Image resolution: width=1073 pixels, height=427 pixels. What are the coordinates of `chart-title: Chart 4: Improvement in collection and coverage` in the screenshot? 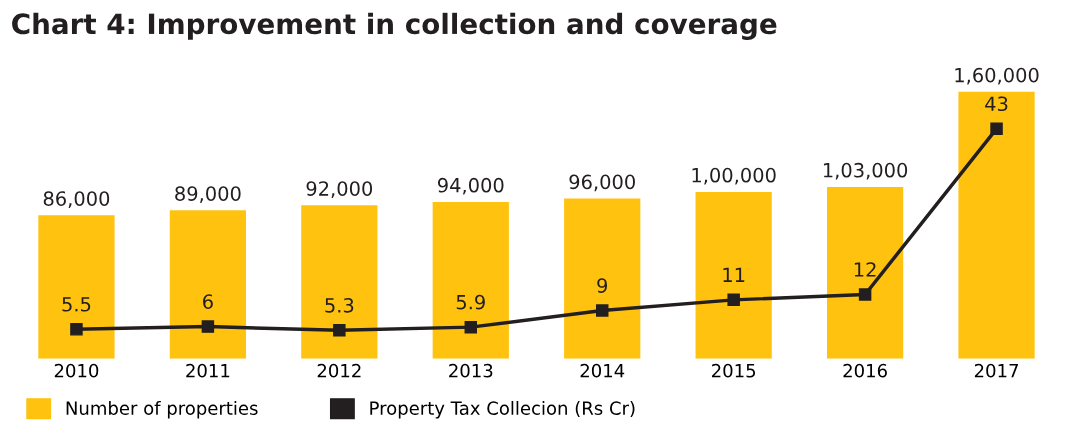 It's located at (394, 26).